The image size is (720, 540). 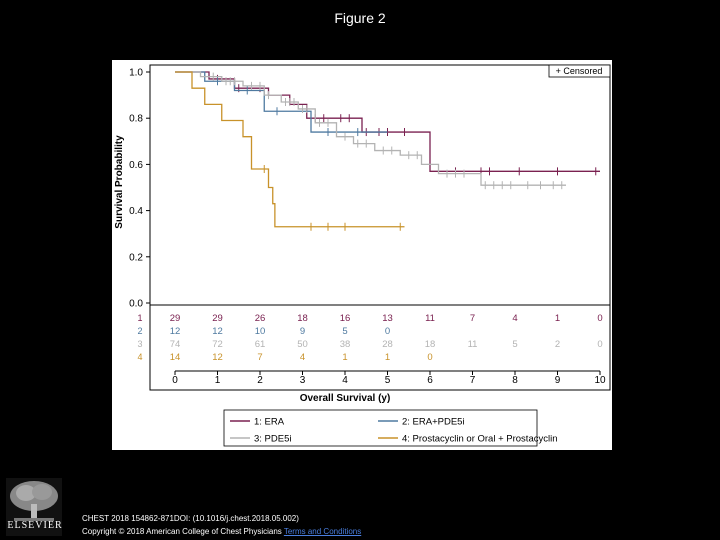 What do you see at coordinates (139, 189) in the screenshot?
I see `y-axis: 0.0 0.2 0.4 0.6 0.8 1.0` at bounding box center [139, 189].